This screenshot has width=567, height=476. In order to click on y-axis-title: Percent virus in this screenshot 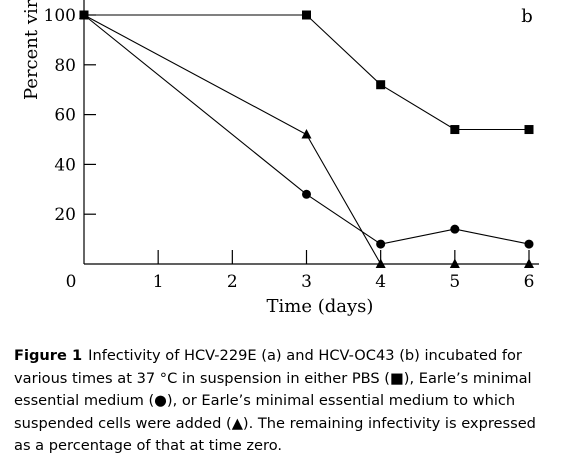, I will do `click(31, 50)`.